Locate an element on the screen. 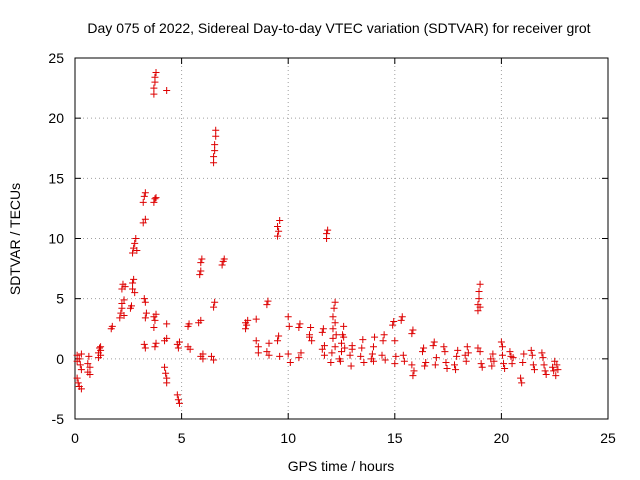  y-tick-label: 15 is located at coordinates (56, 178).